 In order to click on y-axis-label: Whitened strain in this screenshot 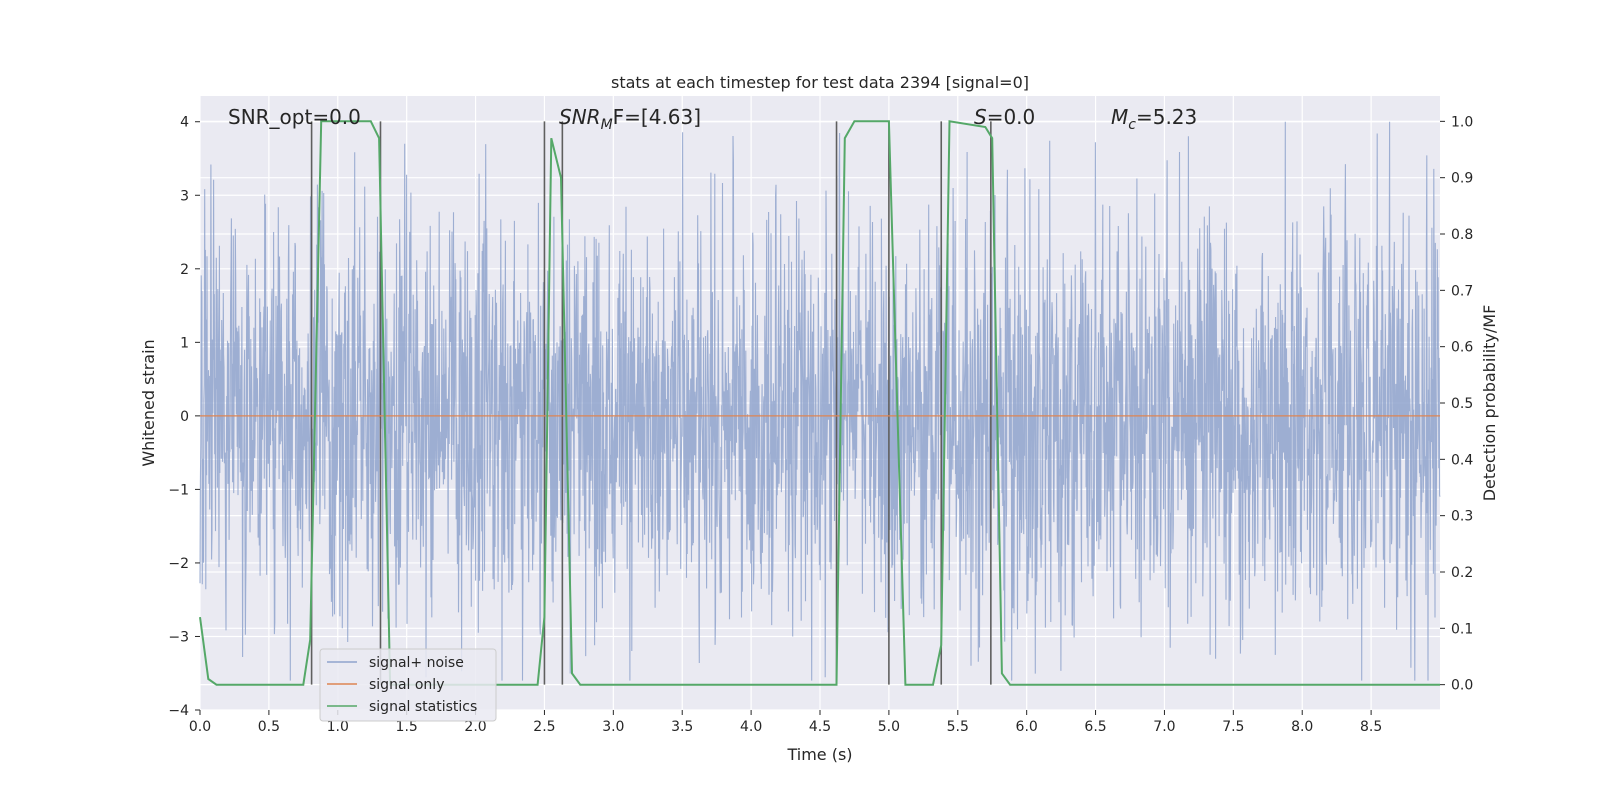, I will do `click(148, 402)`.